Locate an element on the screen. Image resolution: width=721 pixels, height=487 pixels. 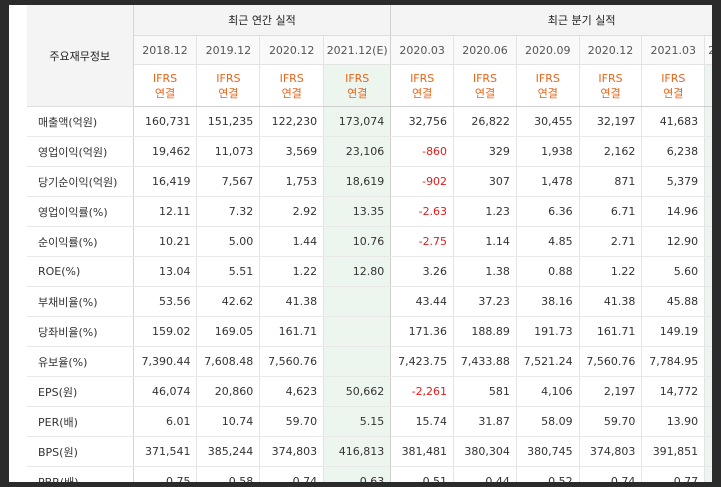
value-cell: 12.80 is located at coordinates (357, 271).